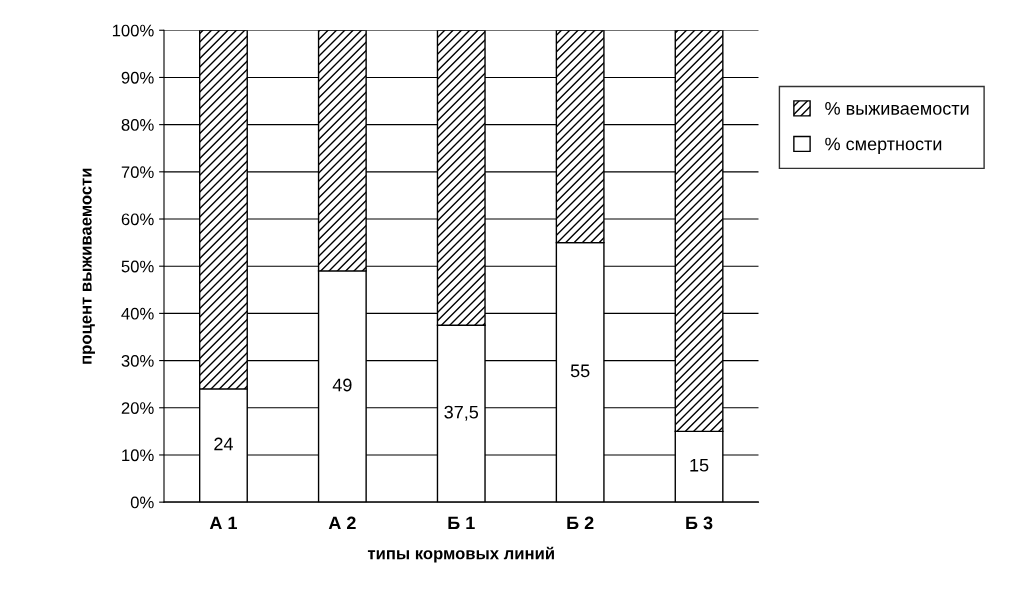 This screenshot has height=605, width=1025. What do you see at coordinates (137, 125) in the screenshot?
I see `y-tick-label: 80%` at bounding box center [137, 125].